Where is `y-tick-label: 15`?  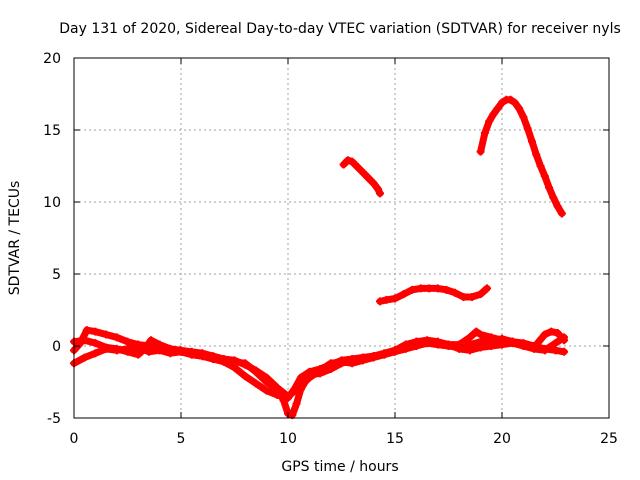 y-tick-label: 15 is located at coordinates (52, 131).